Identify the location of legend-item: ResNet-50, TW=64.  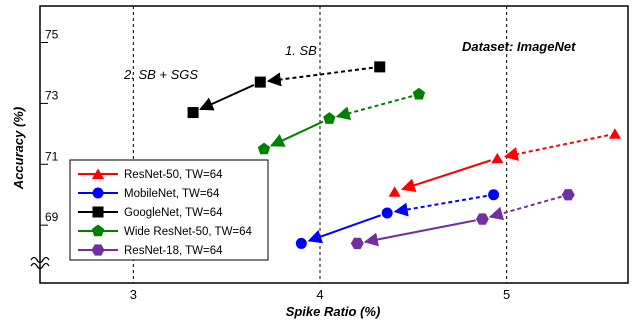
(150, 174).